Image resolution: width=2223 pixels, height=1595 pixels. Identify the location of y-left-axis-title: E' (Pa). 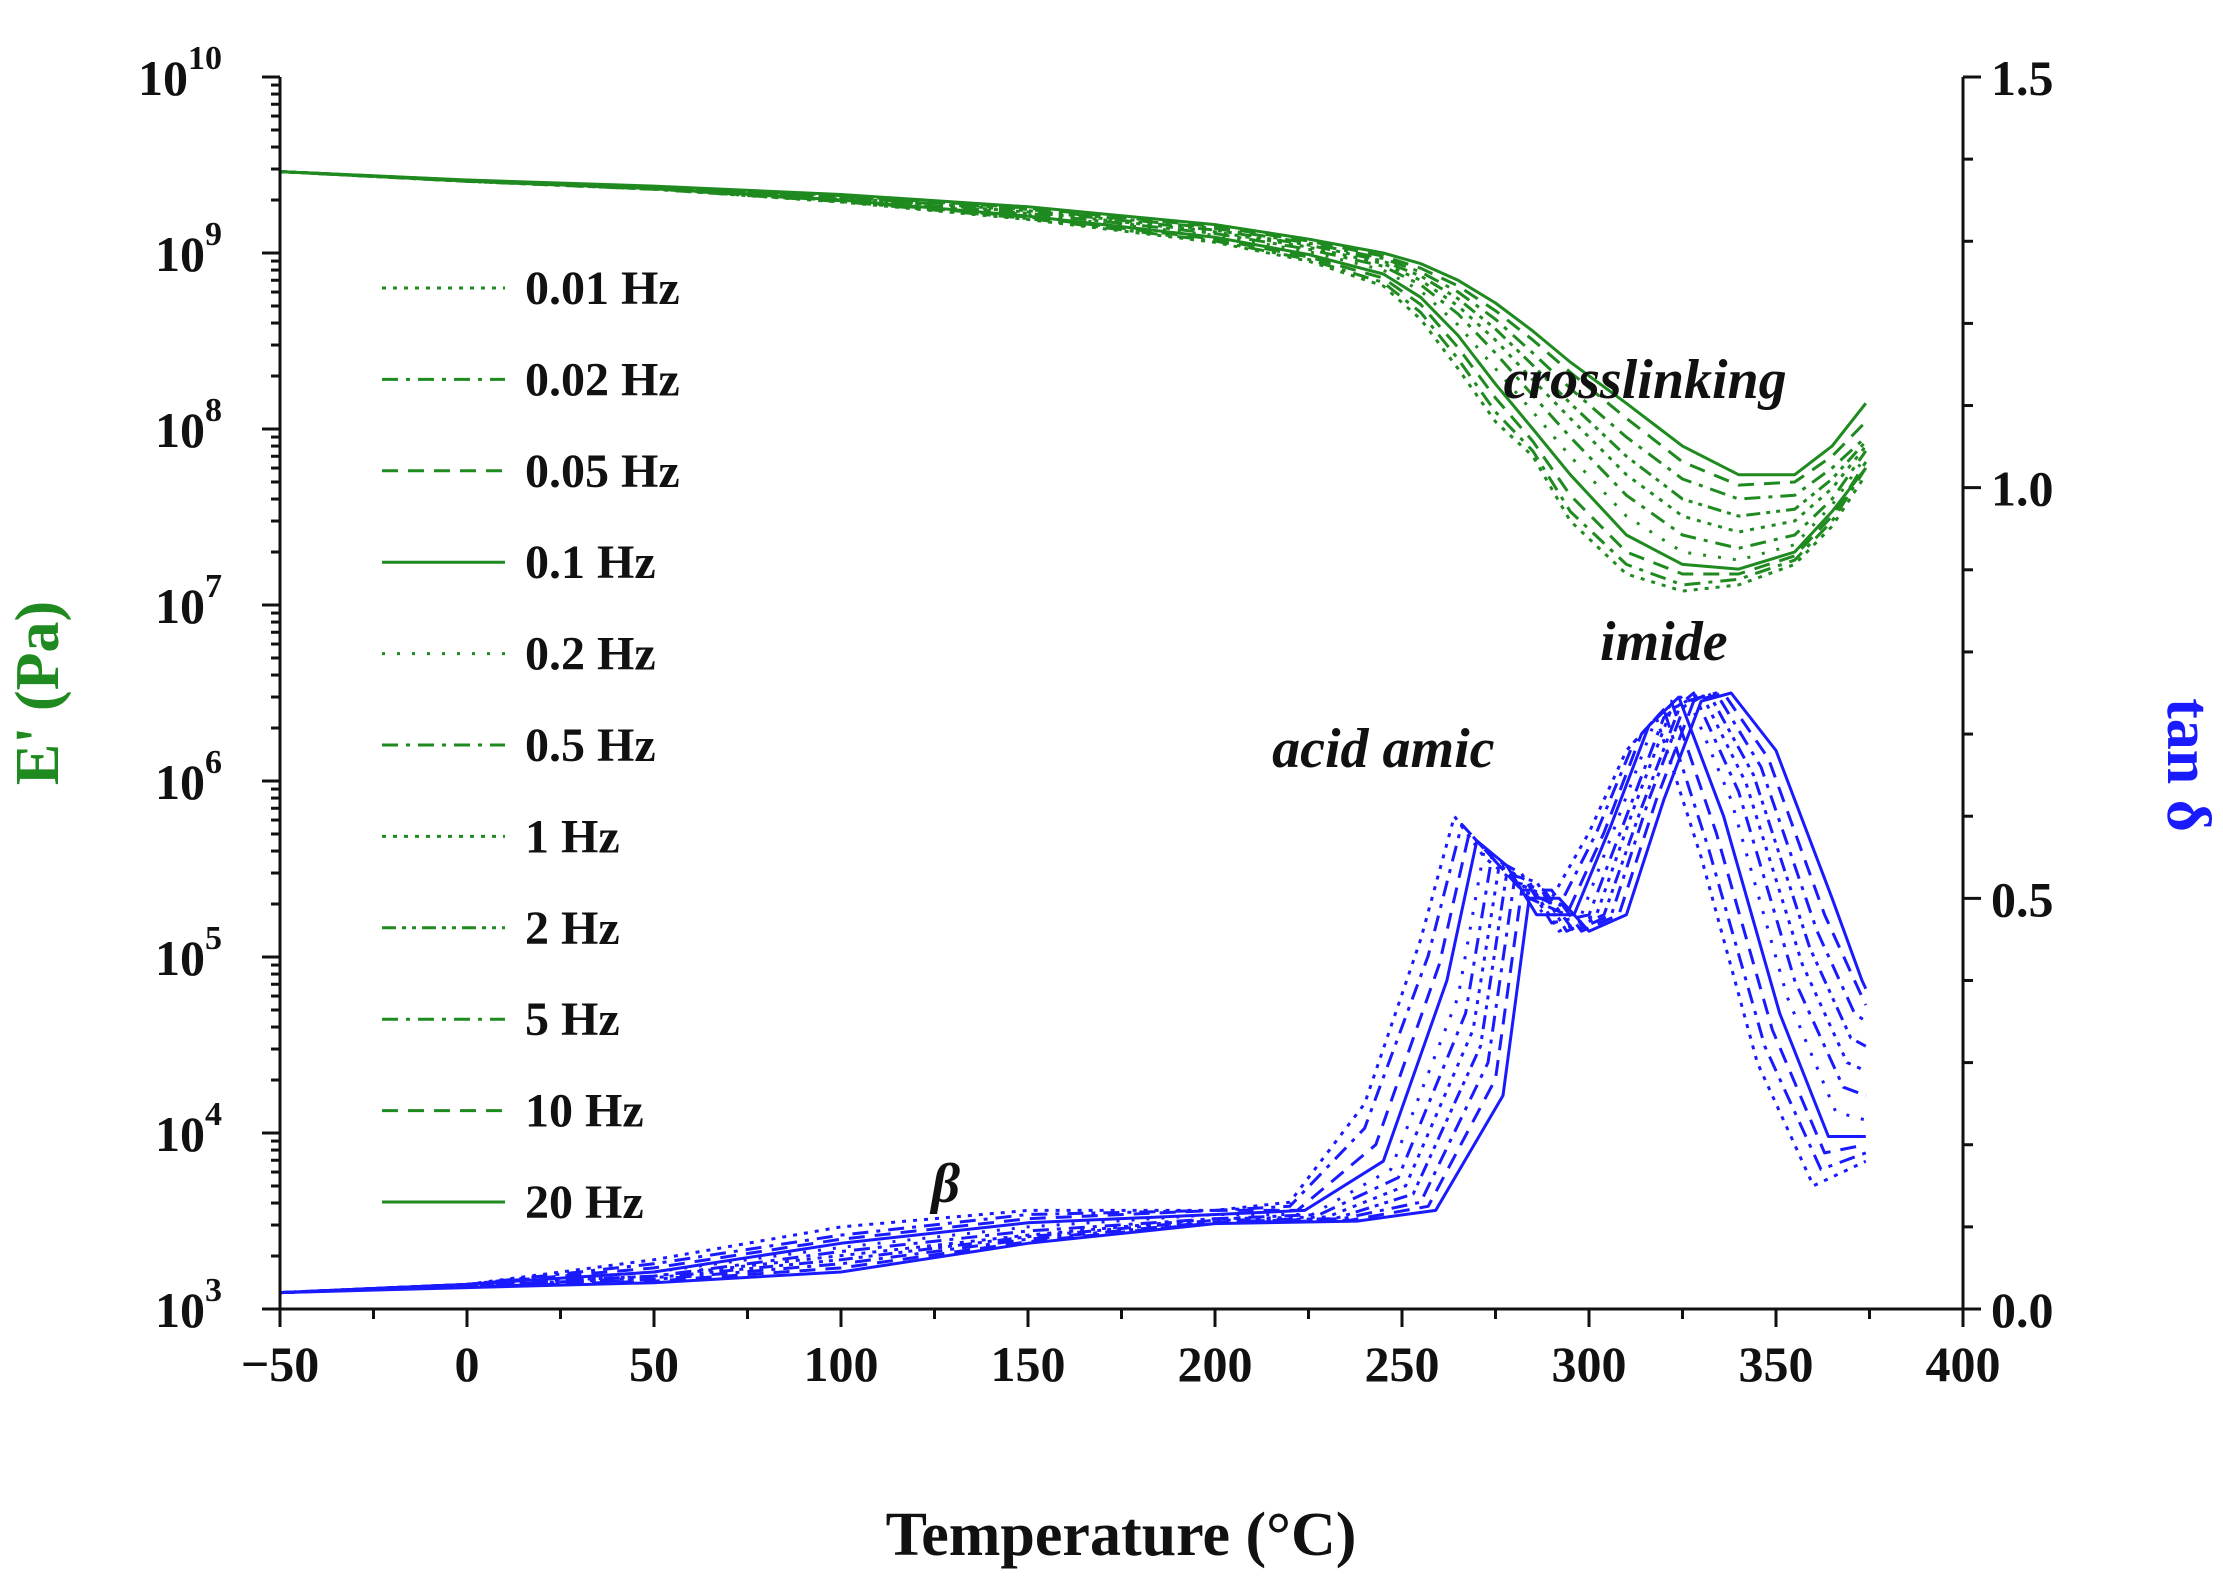
(38, 693).